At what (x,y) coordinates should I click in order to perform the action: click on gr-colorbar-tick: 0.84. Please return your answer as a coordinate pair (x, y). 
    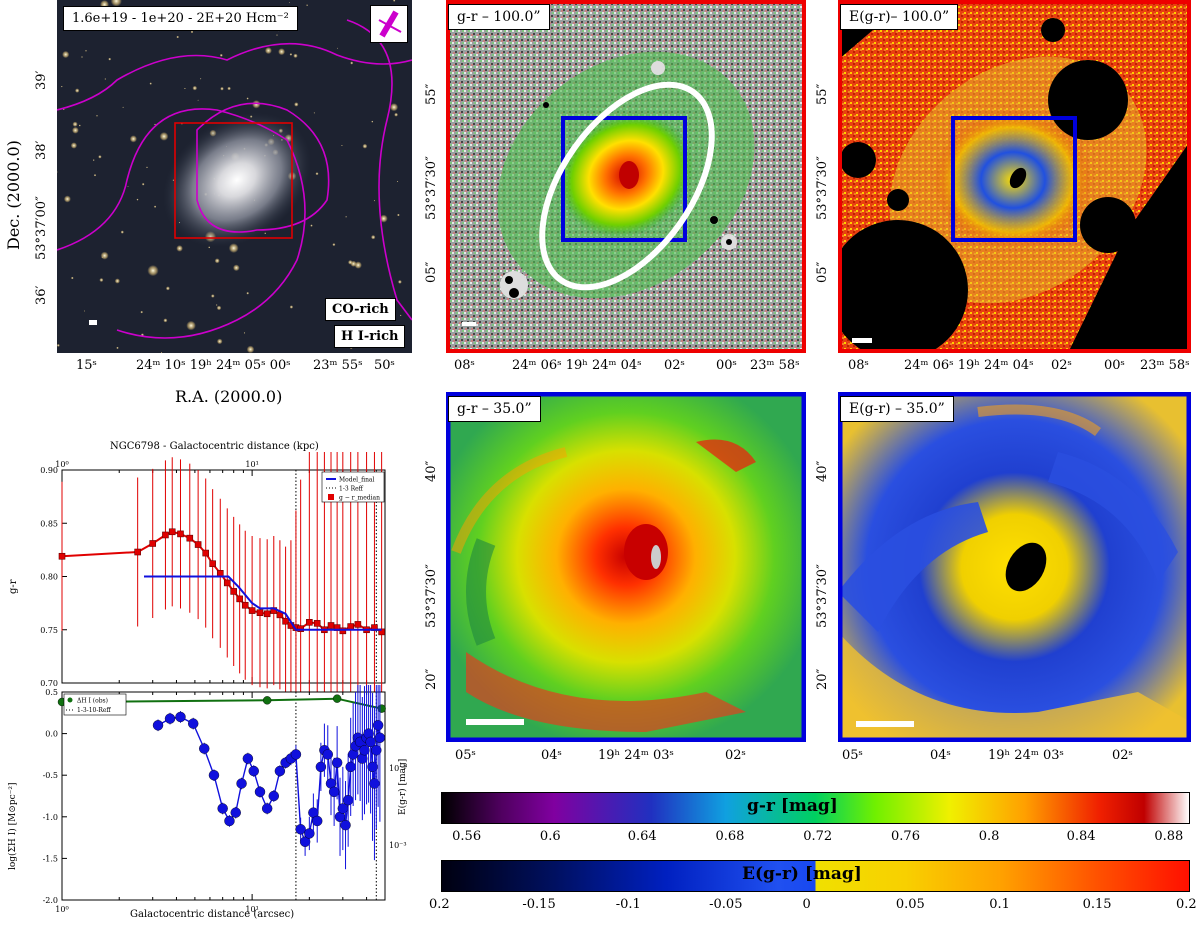
    Looking at the image, I should click on (1081, 836).